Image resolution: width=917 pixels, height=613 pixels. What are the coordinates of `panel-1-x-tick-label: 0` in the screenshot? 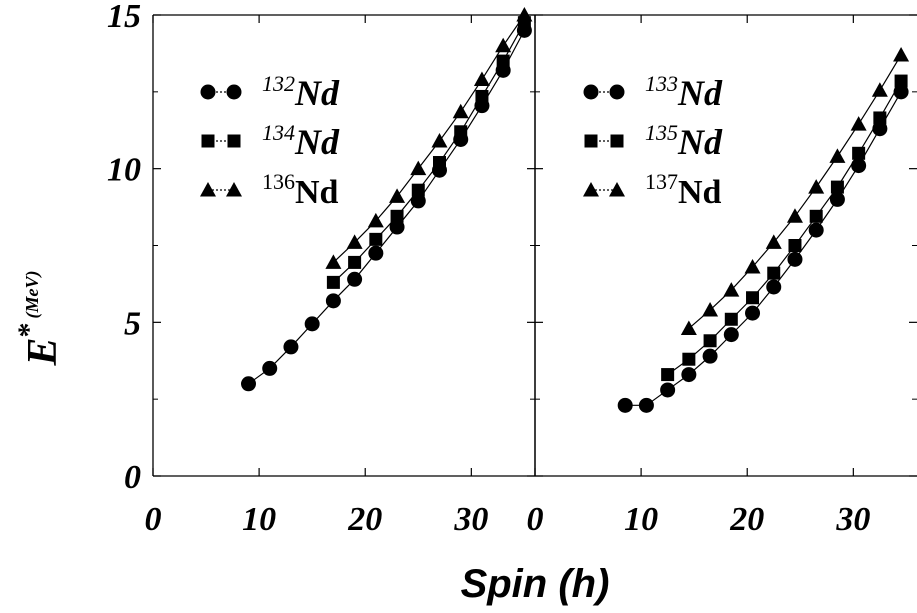 It's located at (535, 519).